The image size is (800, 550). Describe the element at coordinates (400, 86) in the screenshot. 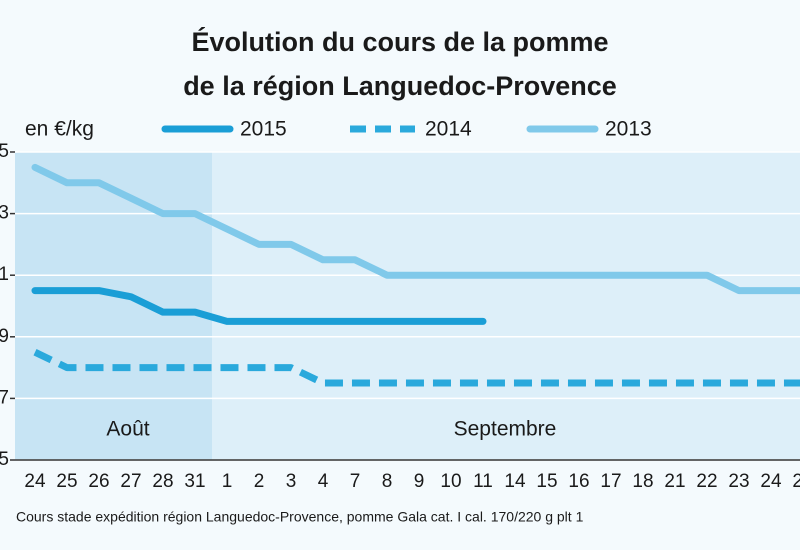

I see `chart-title: de la région Languedoc-Provence` at that location.